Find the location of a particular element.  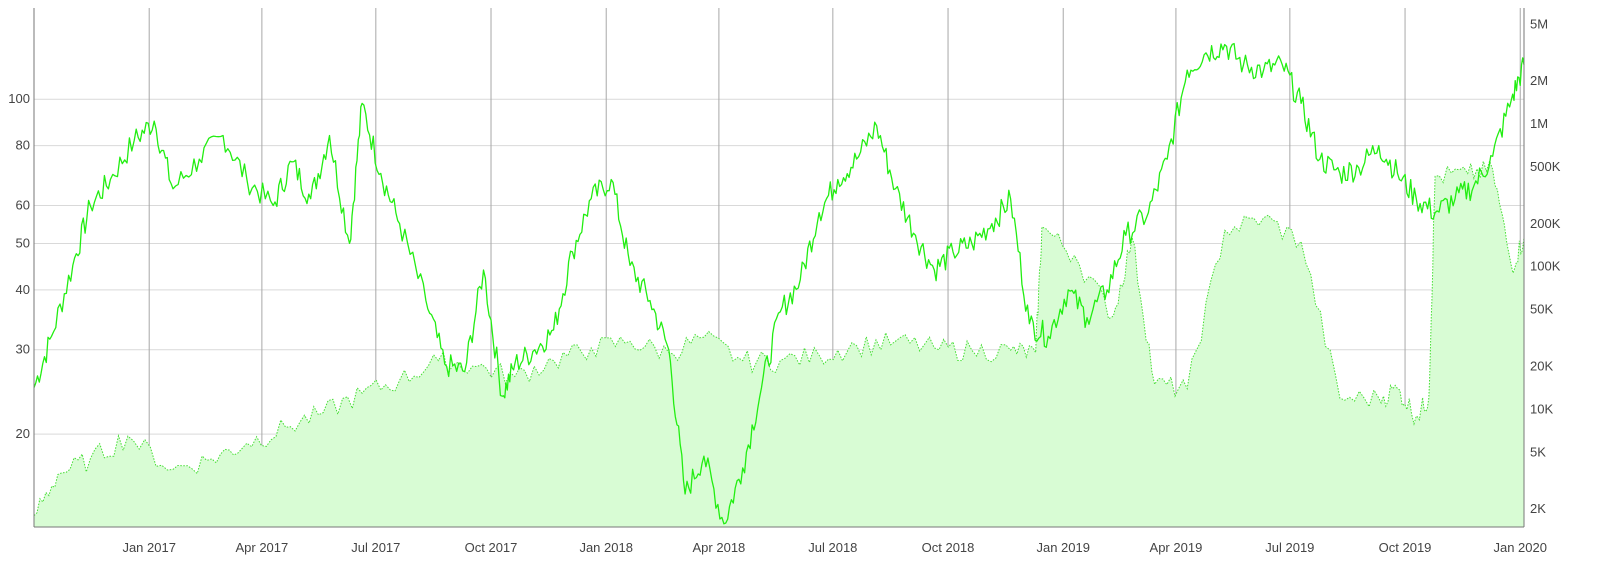

x-tick-oct-2018: Oct 2018 is located at coordinates (948, 547).